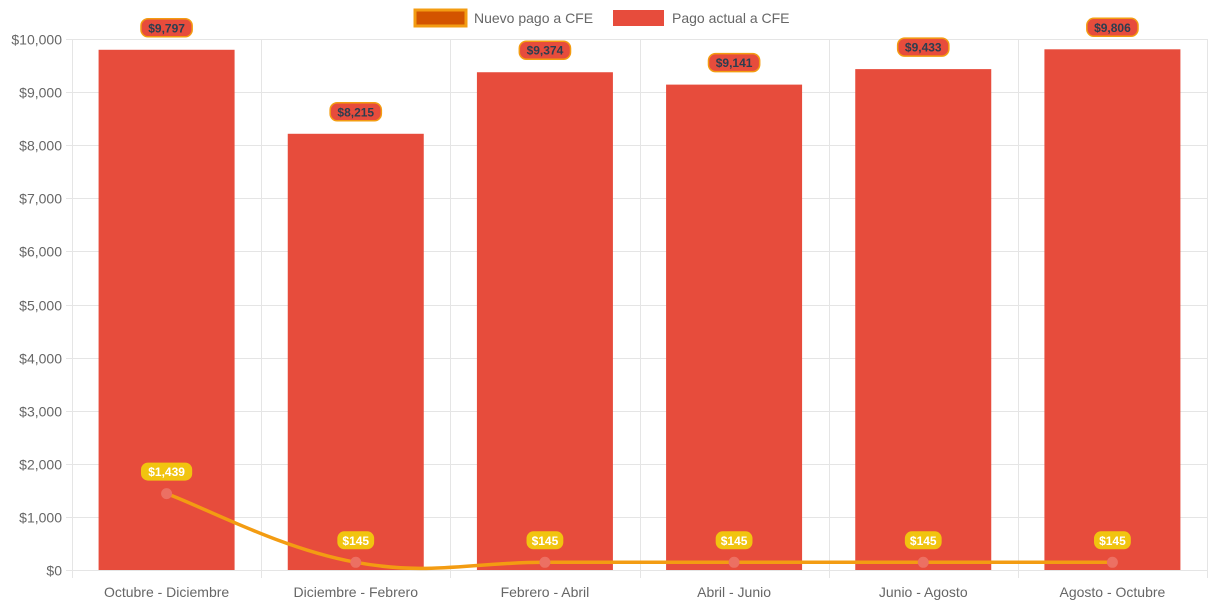  I want to click on y-tick-label: $10,000, so click(36, 40).